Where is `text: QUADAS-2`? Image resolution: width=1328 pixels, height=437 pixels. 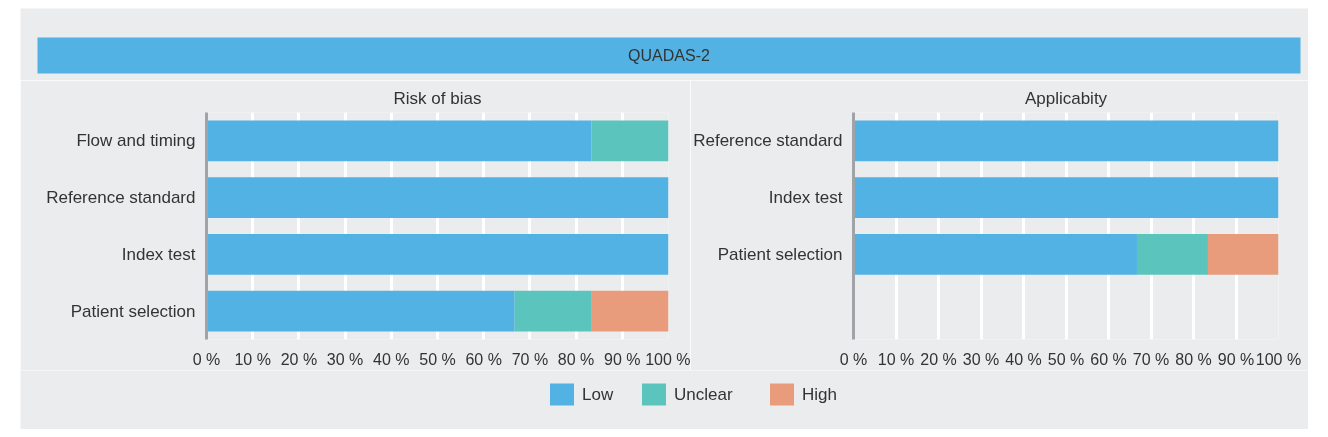 text: QUADAS-2 is located at coordinates (669, 55).